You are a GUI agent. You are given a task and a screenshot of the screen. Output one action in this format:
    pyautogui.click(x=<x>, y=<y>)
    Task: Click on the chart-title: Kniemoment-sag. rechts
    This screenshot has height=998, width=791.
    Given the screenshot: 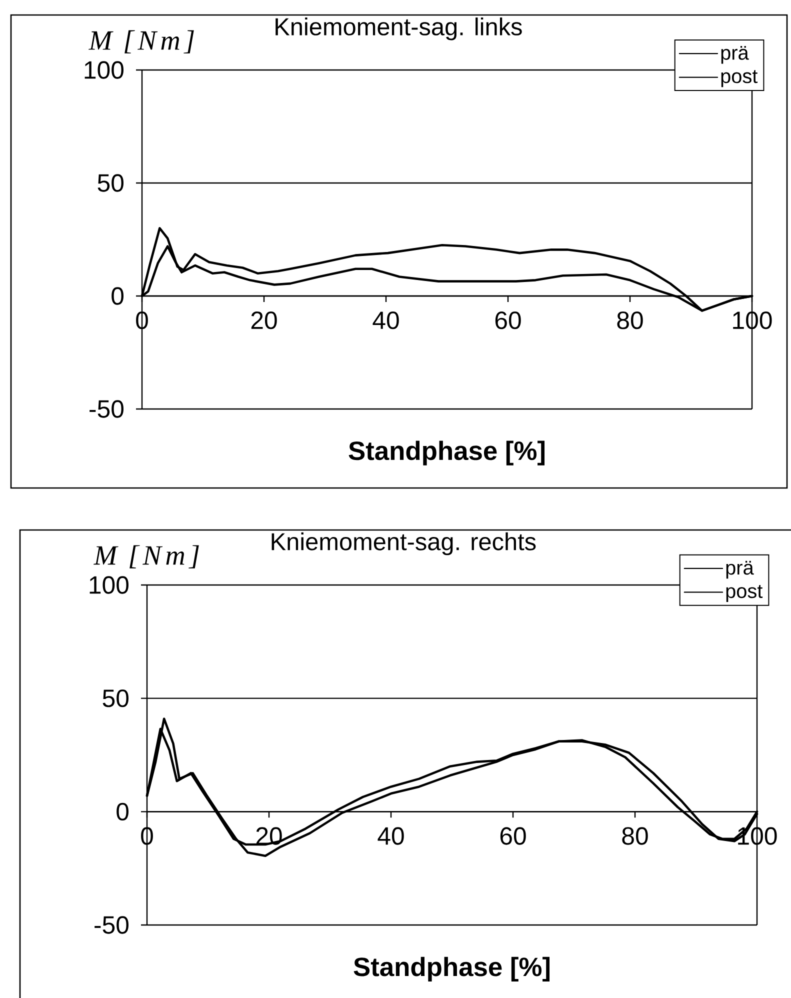 What is the action you would take?
    pyautogui.click(x=404, y=544)
    